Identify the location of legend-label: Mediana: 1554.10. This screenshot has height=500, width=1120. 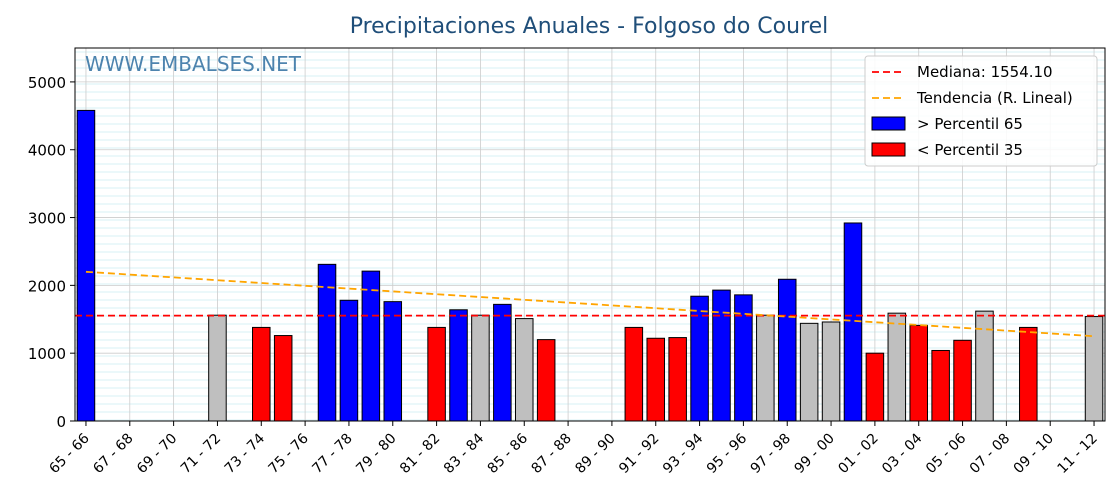
(985, 72).